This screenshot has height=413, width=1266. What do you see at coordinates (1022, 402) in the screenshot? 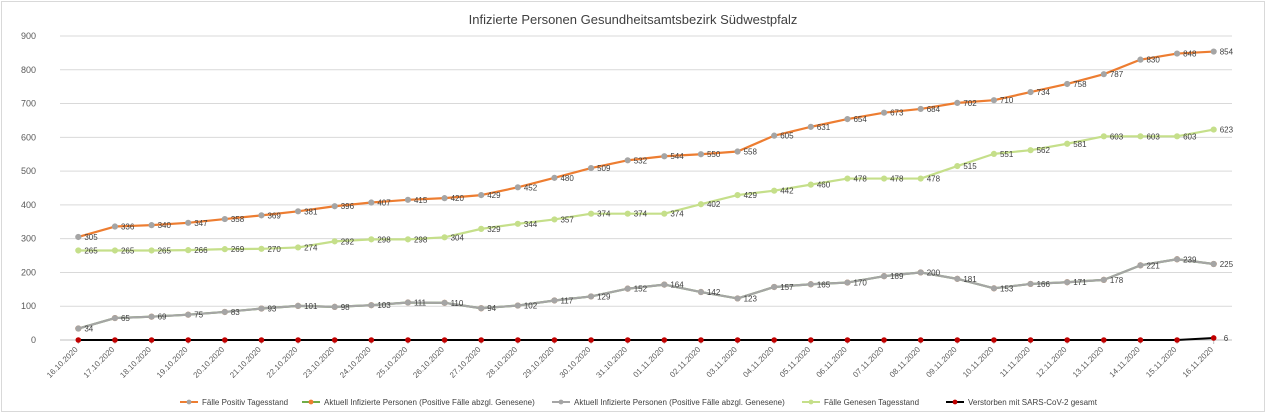
I see `legend-item: Verstorben mit SARS-CoV-2 gesamt` at bounding box center [1022, 402].